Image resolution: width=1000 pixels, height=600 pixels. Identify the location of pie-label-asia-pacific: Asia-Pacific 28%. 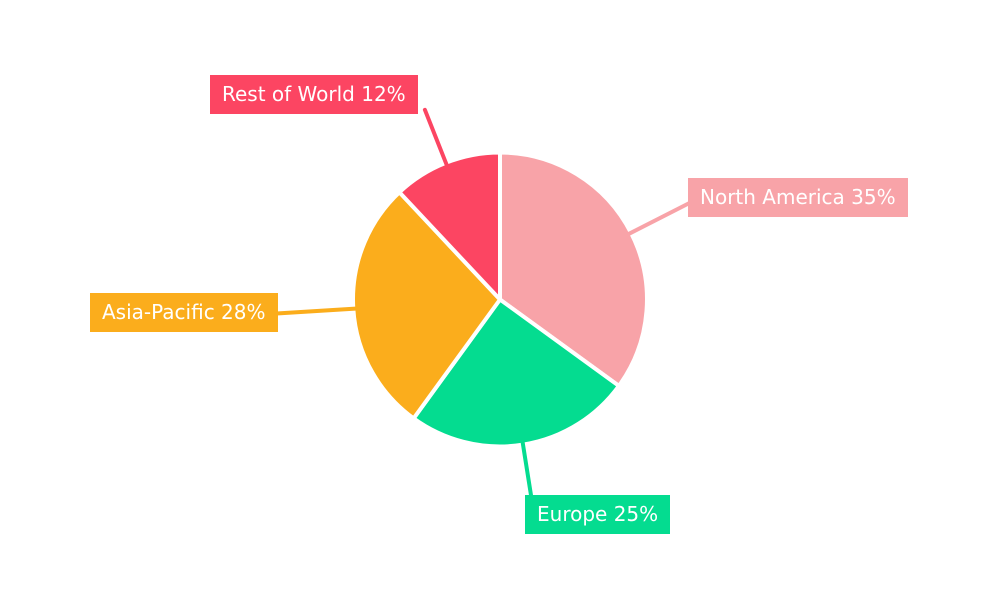
(184, 312).